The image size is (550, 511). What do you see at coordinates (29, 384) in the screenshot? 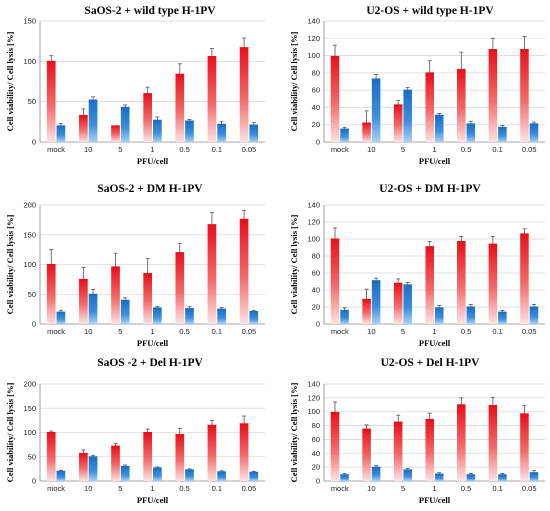
I see `y-tick-label: 200` at bounding box center [29, 384].